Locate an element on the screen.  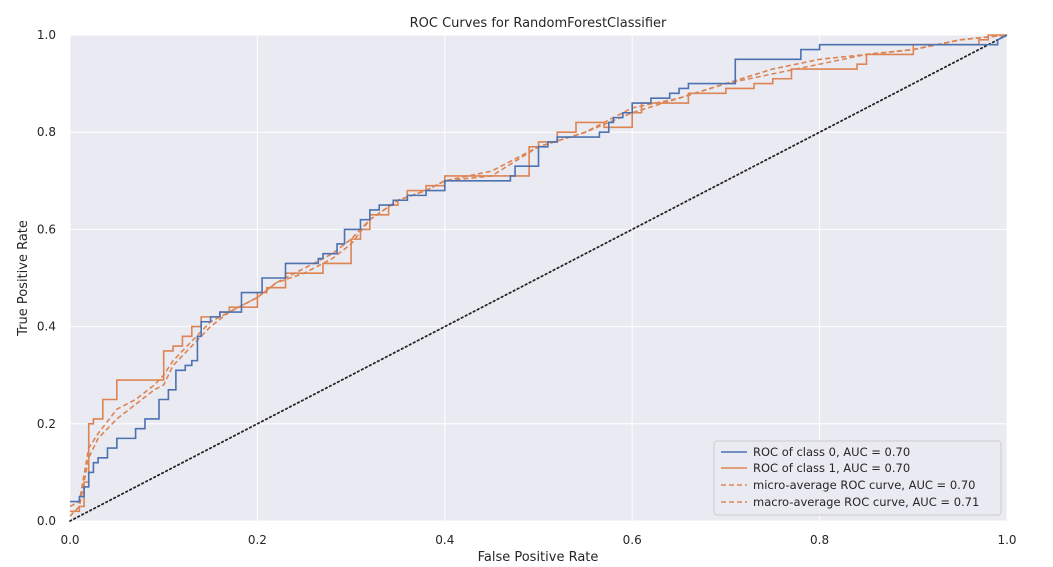
x-tick-label: 0.0 is located at coordinates (69, 540).